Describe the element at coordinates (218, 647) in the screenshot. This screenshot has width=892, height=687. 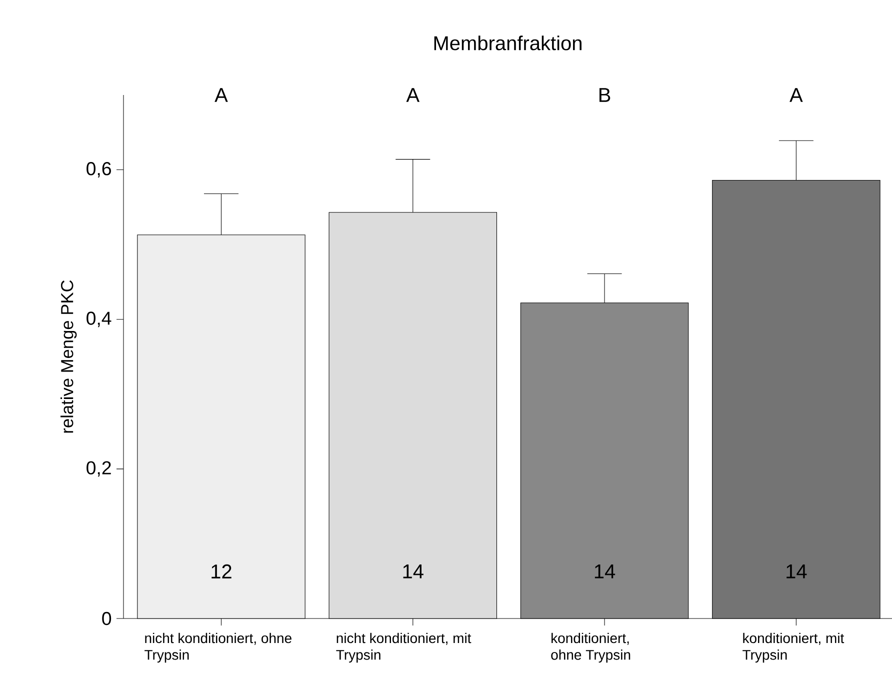
I see `x-tick-label: nicht konditioniert, ohne Trypsin` at that location.